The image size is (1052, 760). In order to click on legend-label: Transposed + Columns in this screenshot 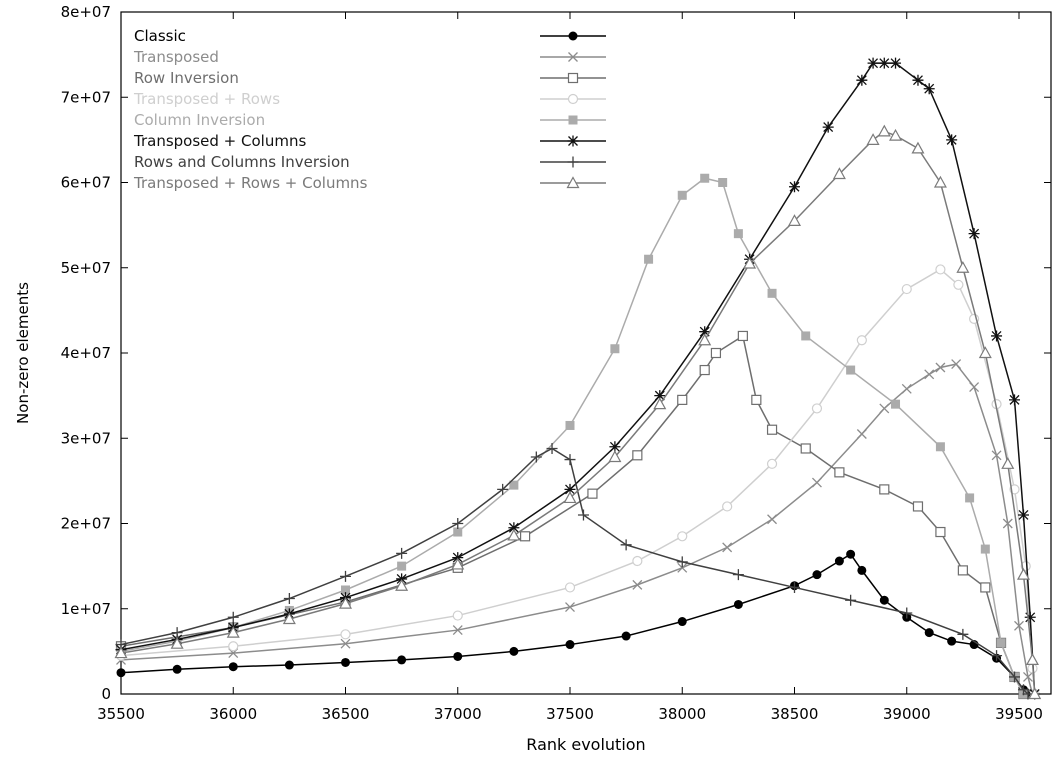, I will do `click(219, 141)`.